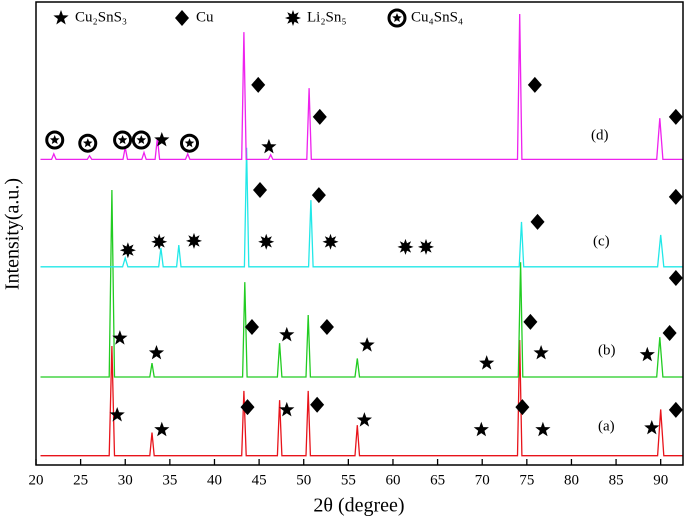 The image size is (685, 524). Describe the element at coordinates (327, 17) in the screenshot. I see `legend-label: Li₂Sn₅` at that location.